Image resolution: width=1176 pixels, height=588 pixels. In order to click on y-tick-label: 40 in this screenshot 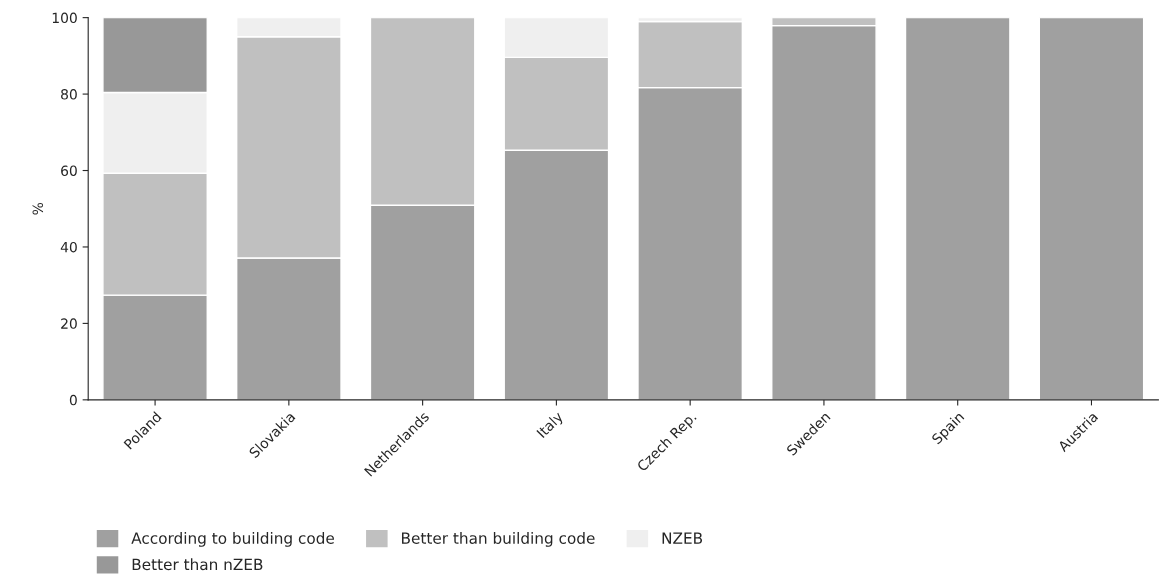, I will do `click(68, 247)`.